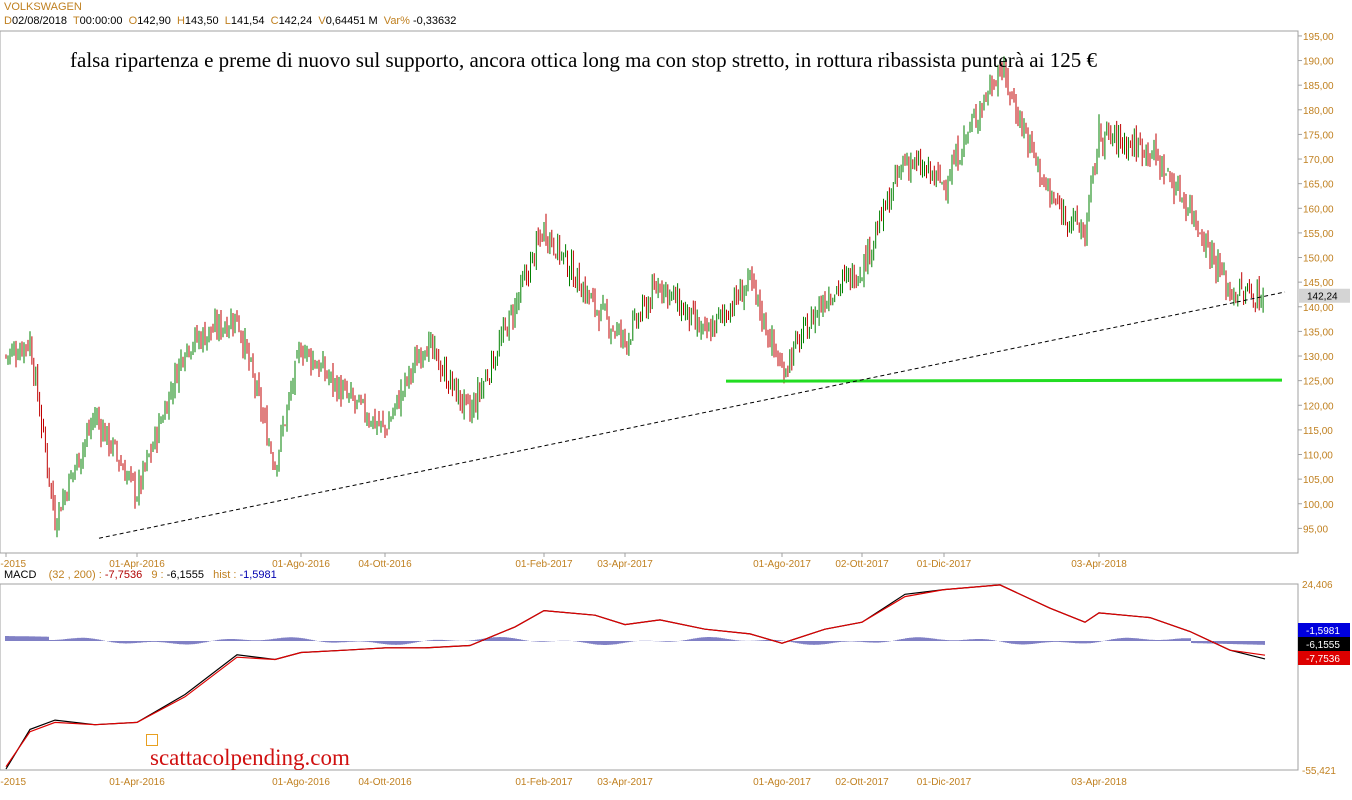 Image resolution: width=1352 pixels, height=800 pixels. I want to click on y-tick-label: 185,00, so click(1318, 86).